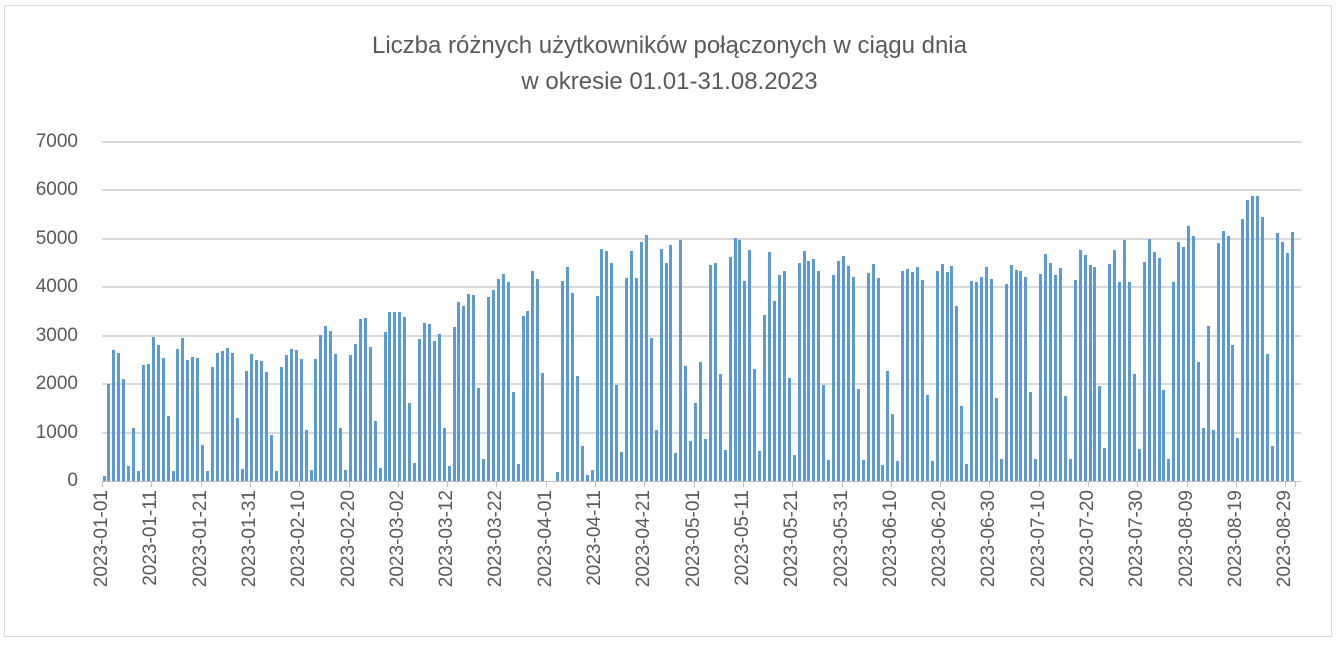 The height and width of the screenshot is (645, 1339). What do you see at coordinates (56, 190) in the screenshot?
I see `y-axis-tick-label: 6000` at bounding box center [56, 190].